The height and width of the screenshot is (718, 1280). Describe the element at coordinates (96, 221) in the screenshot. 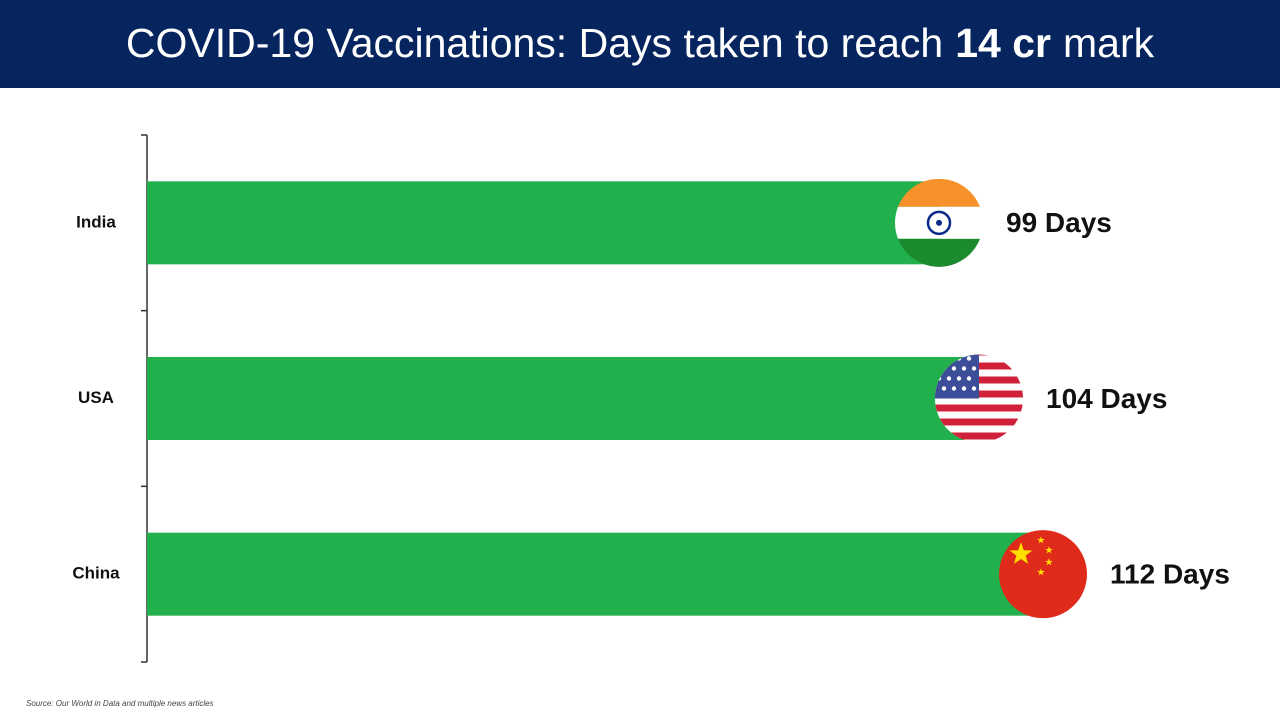

I see `y-tick-label: India` at that location.